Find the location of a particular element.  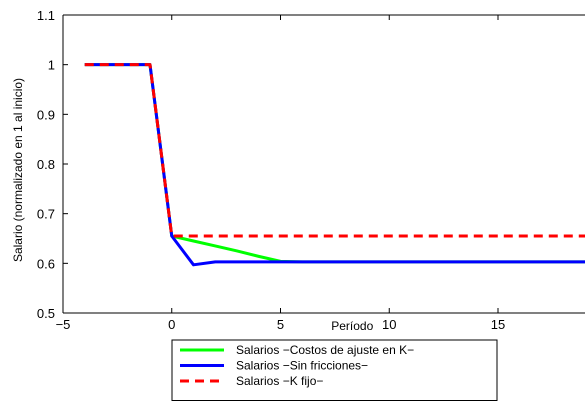

y-tick-label: 0.8 is located at coordinates (46, 164).